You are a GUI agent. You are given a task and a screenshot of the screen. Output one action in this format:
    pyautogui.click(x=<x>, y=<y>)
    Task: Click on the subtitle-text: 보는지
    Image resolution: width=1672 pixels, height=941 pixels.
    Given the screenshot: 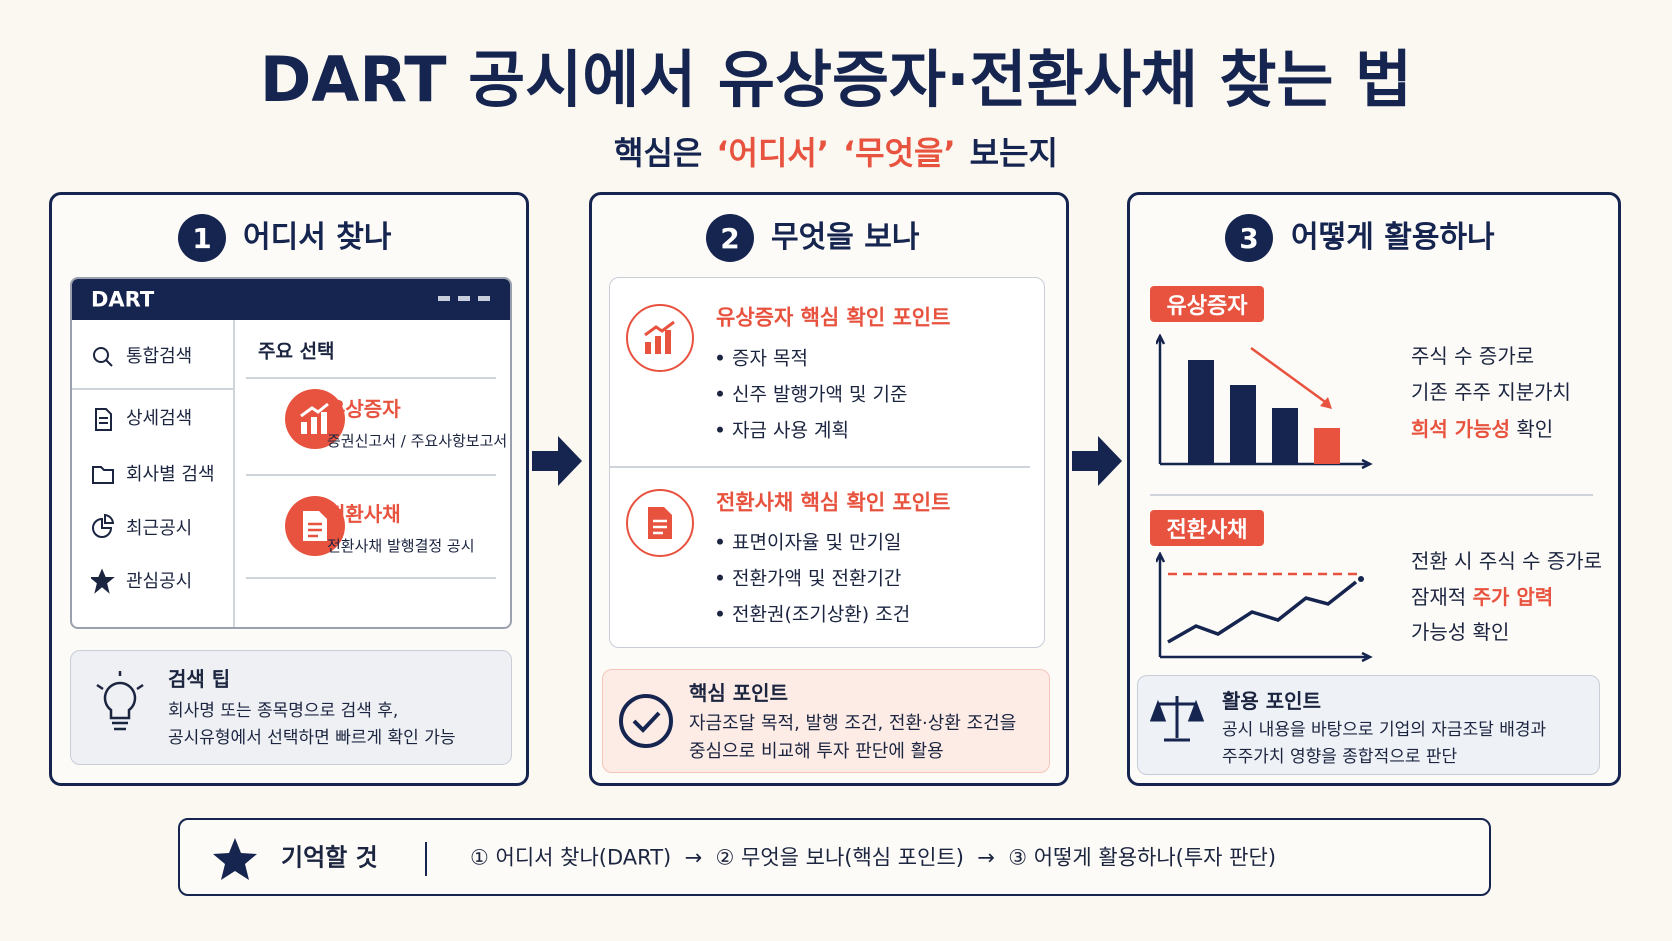 What is the action you would take?
    pyautogui.click(x=1013, y=153)
    